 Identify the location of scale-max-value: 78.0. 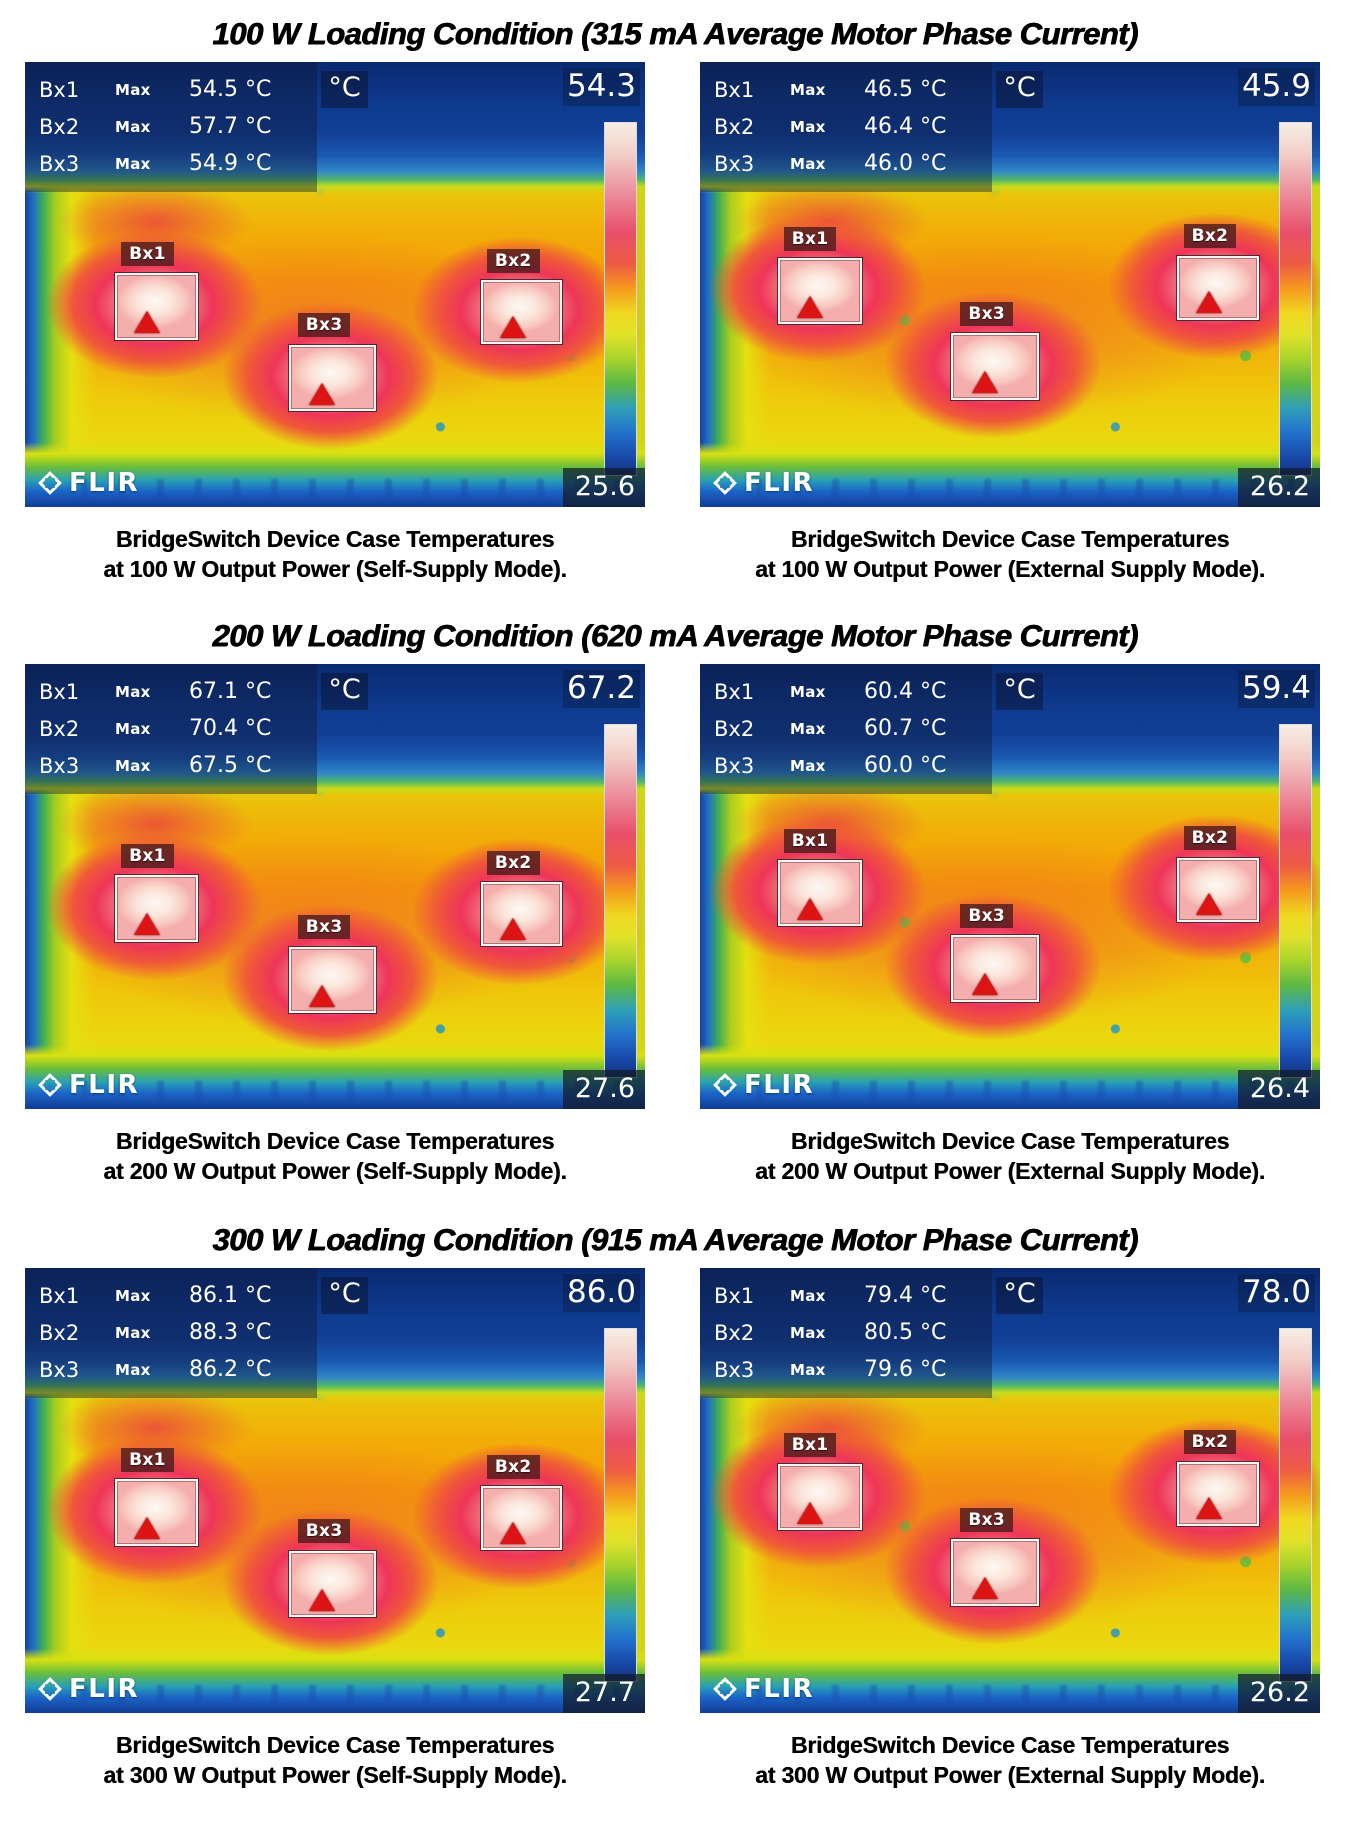
(1276, 1293).